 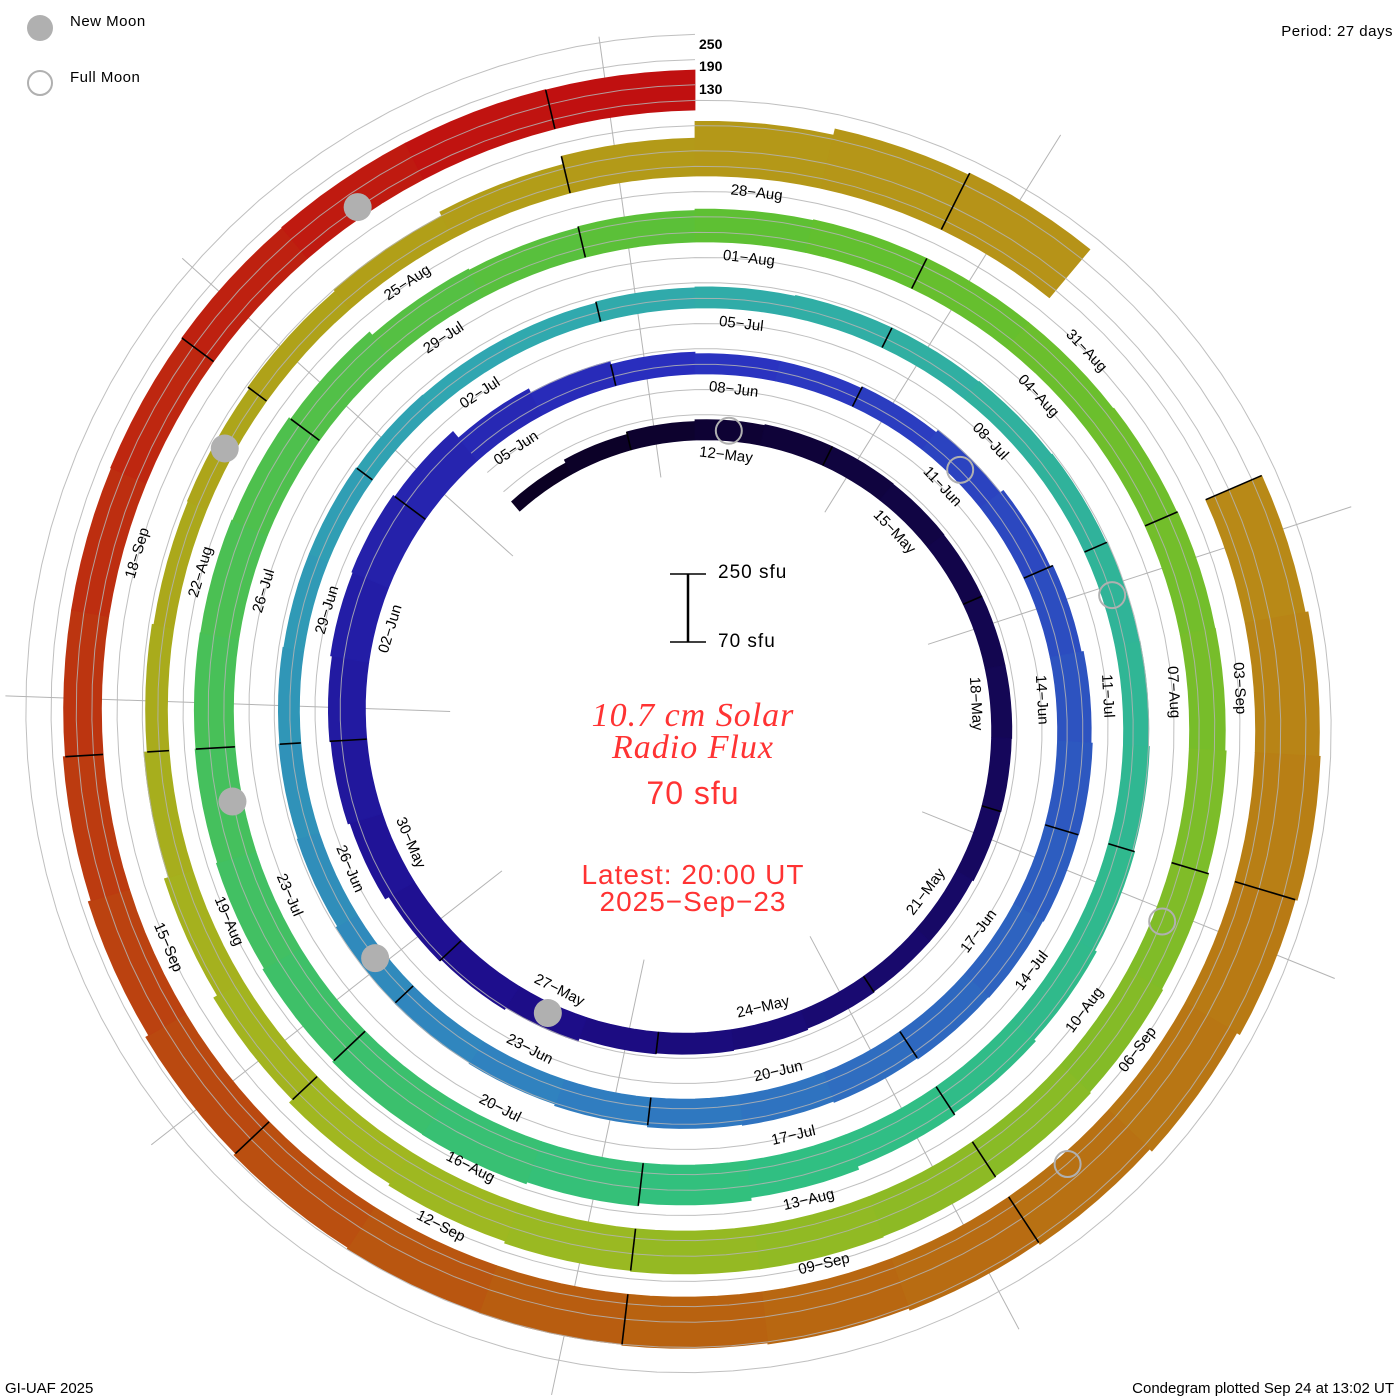 What do you see at coordinates (108, 21) in the screenshot?
I see `legend-new-moon: New Moon` at bounding box center [108, 21].